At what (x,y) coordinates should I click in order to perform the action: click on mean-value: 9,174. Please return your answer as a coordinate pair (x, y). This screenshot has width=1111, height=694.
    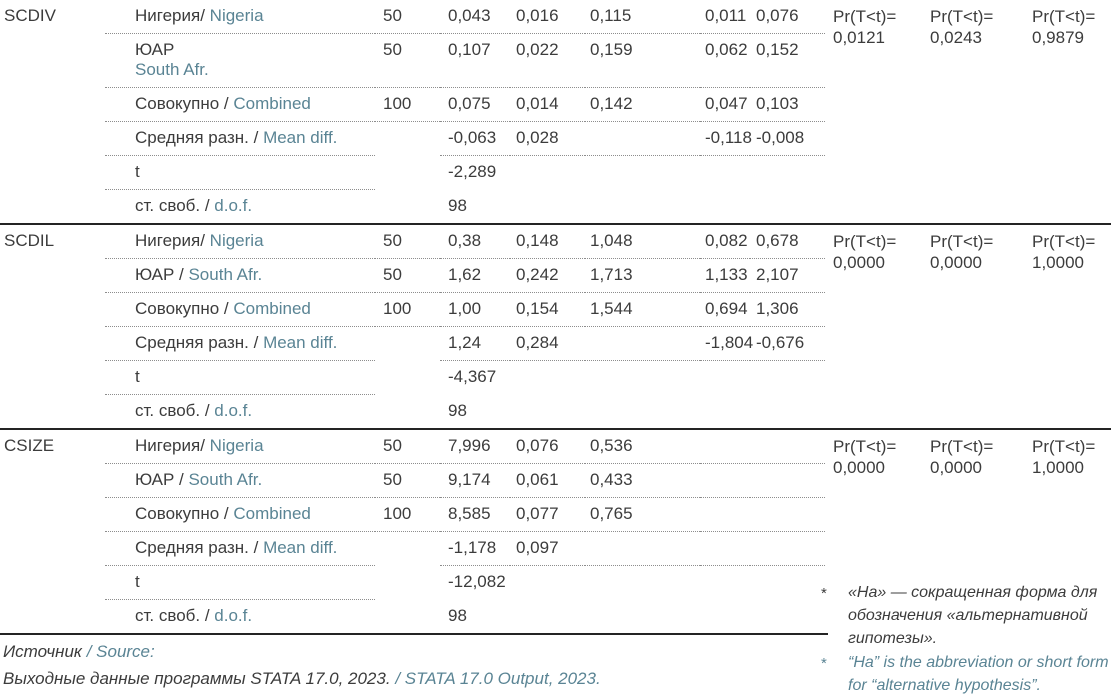
    Looking at the image, I should click on (475, 481).